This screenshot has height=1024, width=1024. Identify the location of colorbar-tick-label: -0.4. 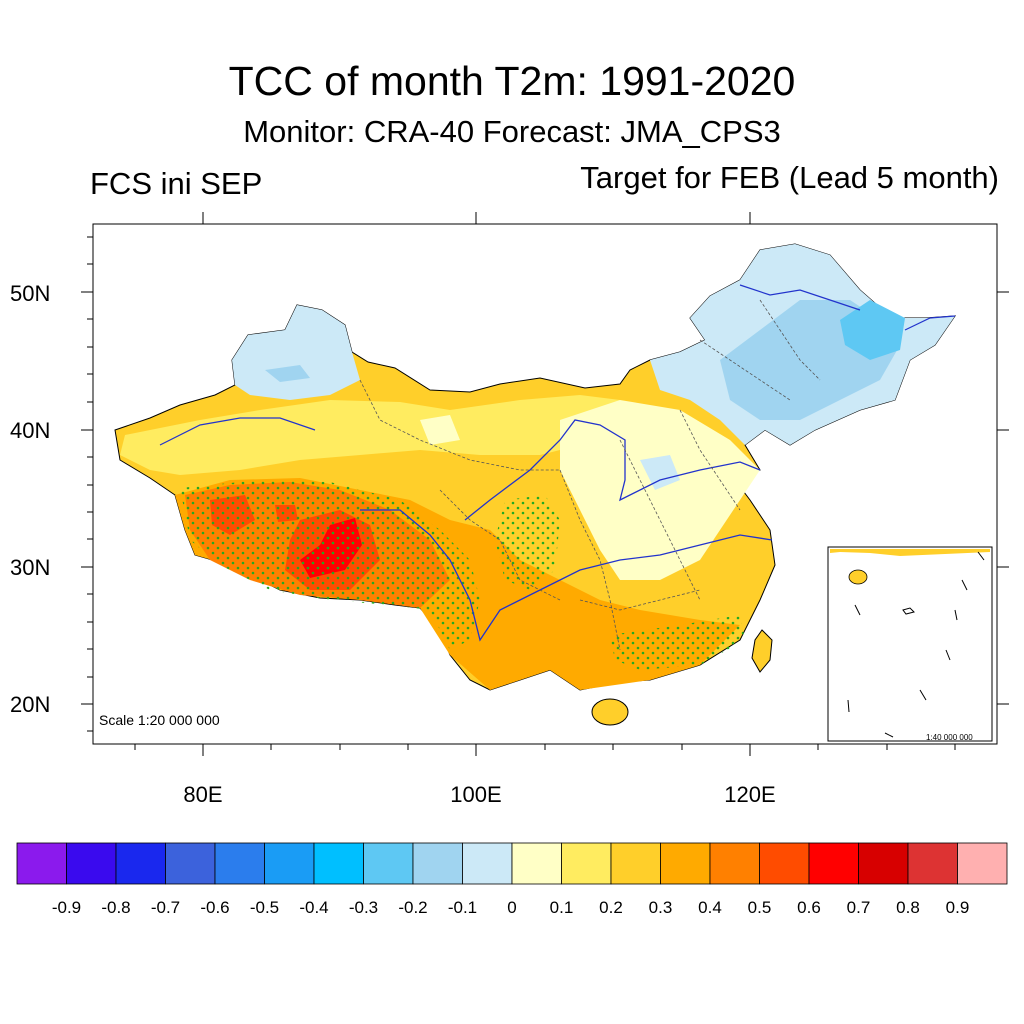
(314, 907).